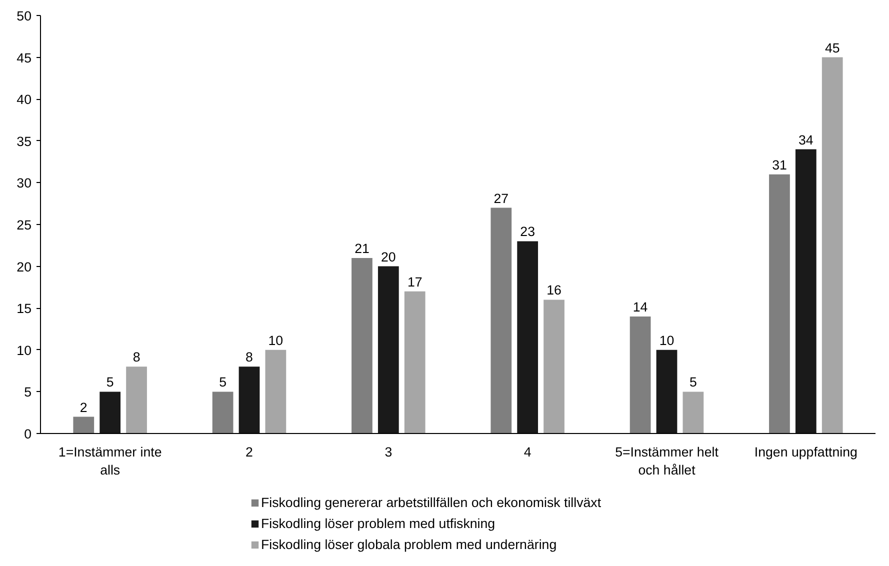 Image resolution: width=889 pixels, height=566 pixels. I want to click on data-label: 17, so click(414, 282).